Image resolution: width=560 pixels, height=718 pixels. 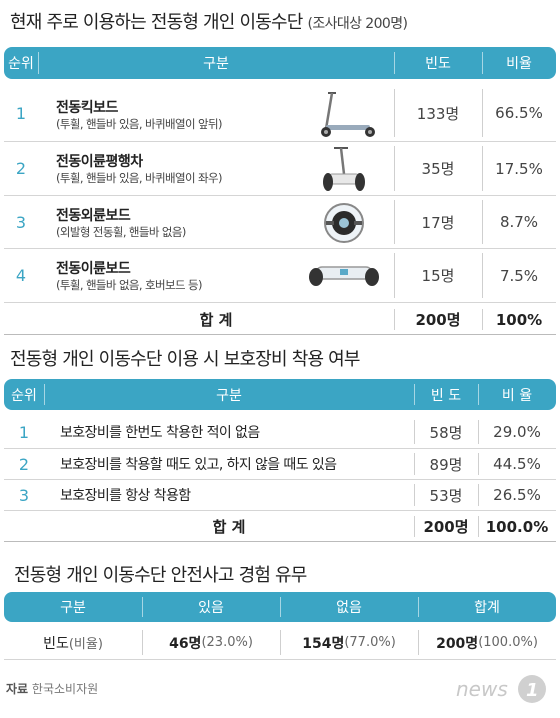 What do you see at coordinates (344, 223) in the screenshot?
I see `unicycle-icon` at bounding box center [344, 223].